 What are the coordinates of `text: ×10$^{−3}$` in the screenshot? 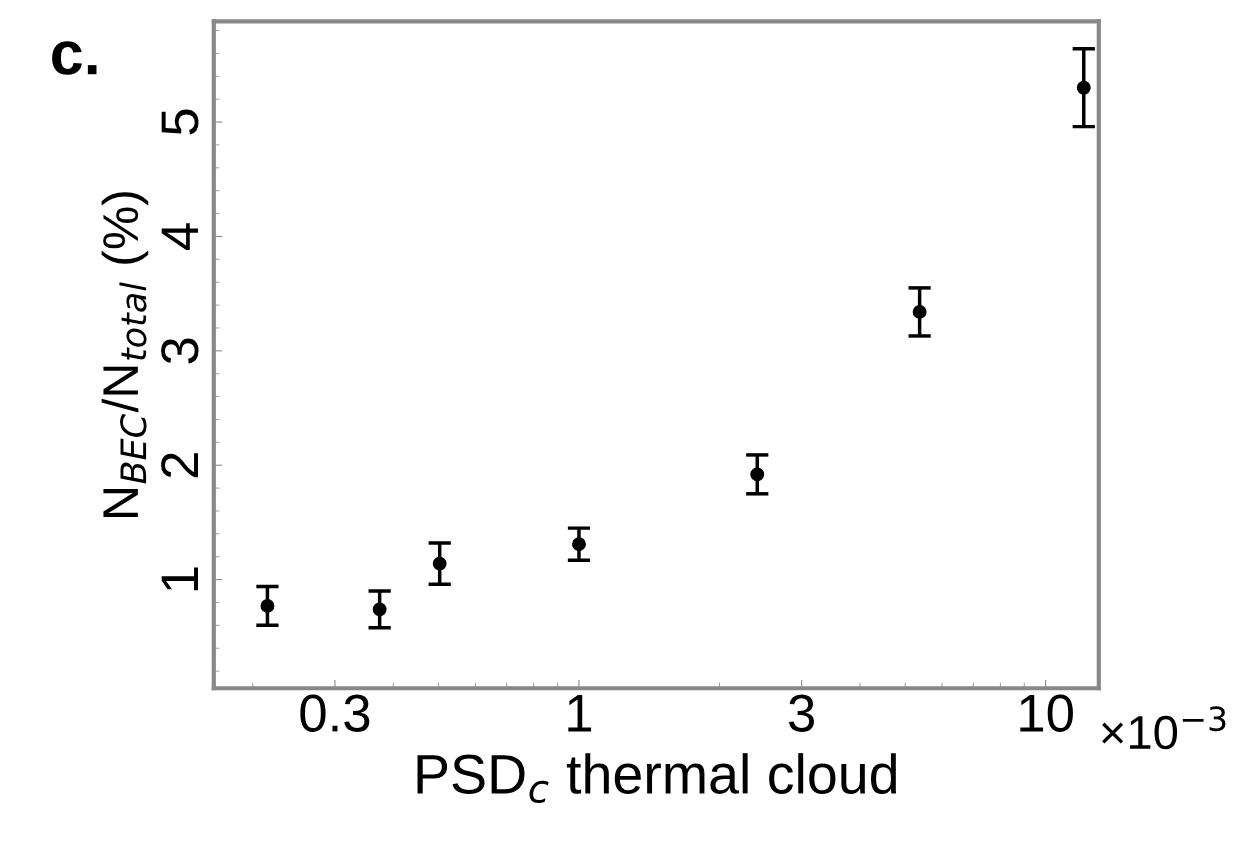 It's located at (1164, 728).